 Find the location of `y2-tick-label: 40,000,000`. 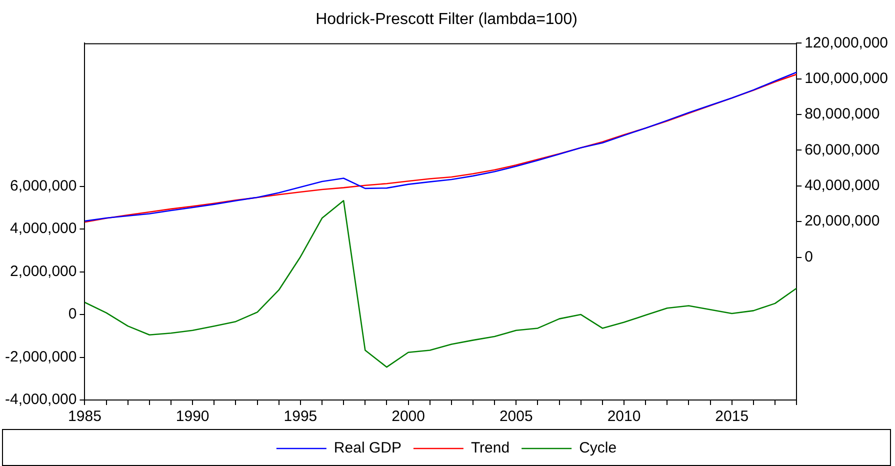

y2-tick-label: 40,000,000 is located at coordinates (842, 185).